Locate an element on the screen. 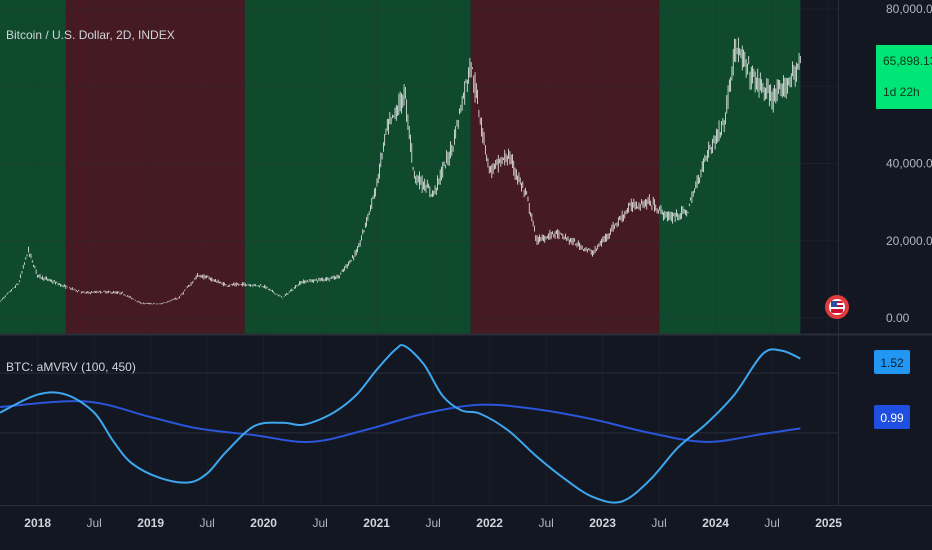 This screenshot has width=932, height=550. us-flag-icon is located at coordinates (837, 307).